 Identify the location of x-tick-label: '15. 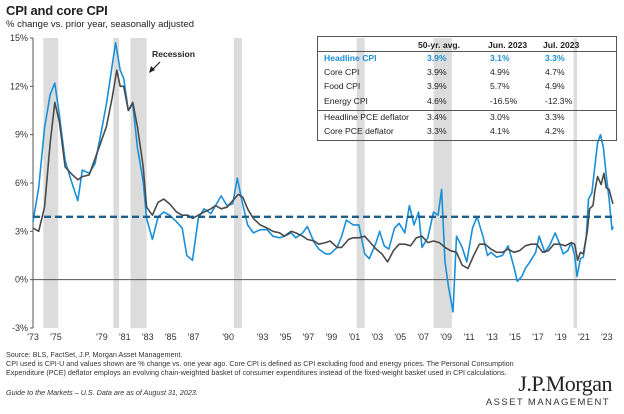
(515, 337).